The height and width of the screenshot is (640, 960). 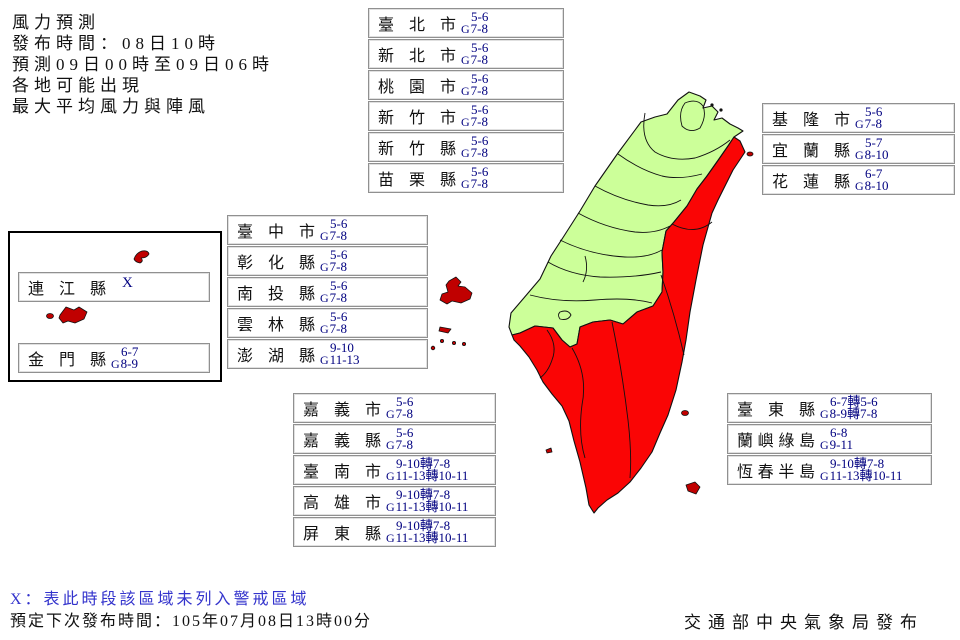 I want to click on forecast-box-changhua: 彰化縣 5-6 G7-8, so click(x=327, y=261).